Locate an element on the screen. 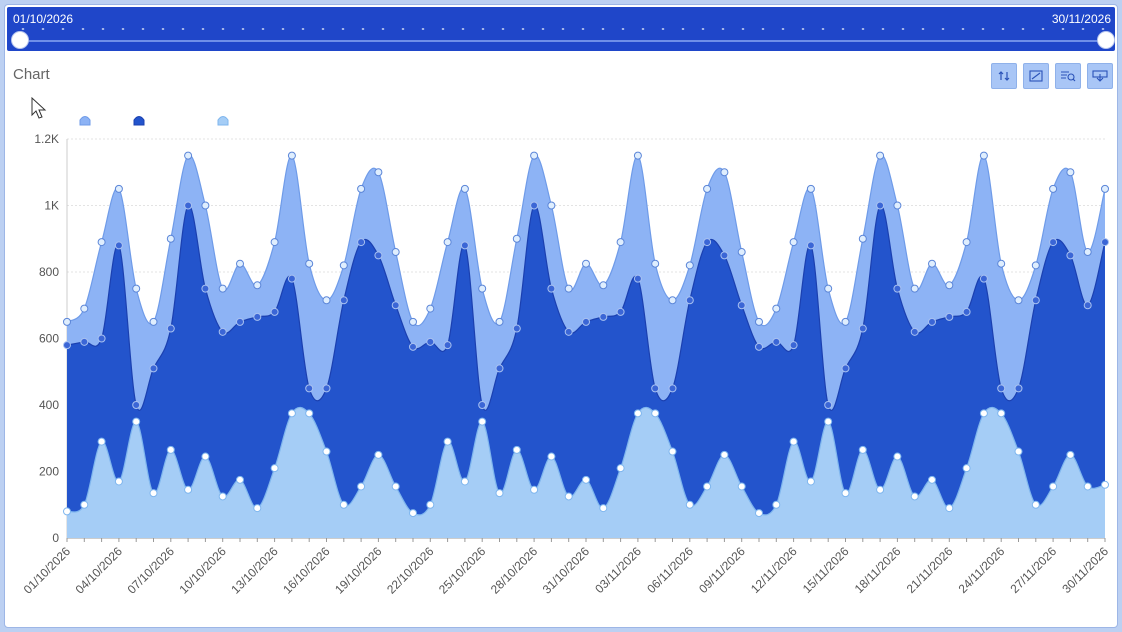  sort-button is located at coordinates (1004, 76).